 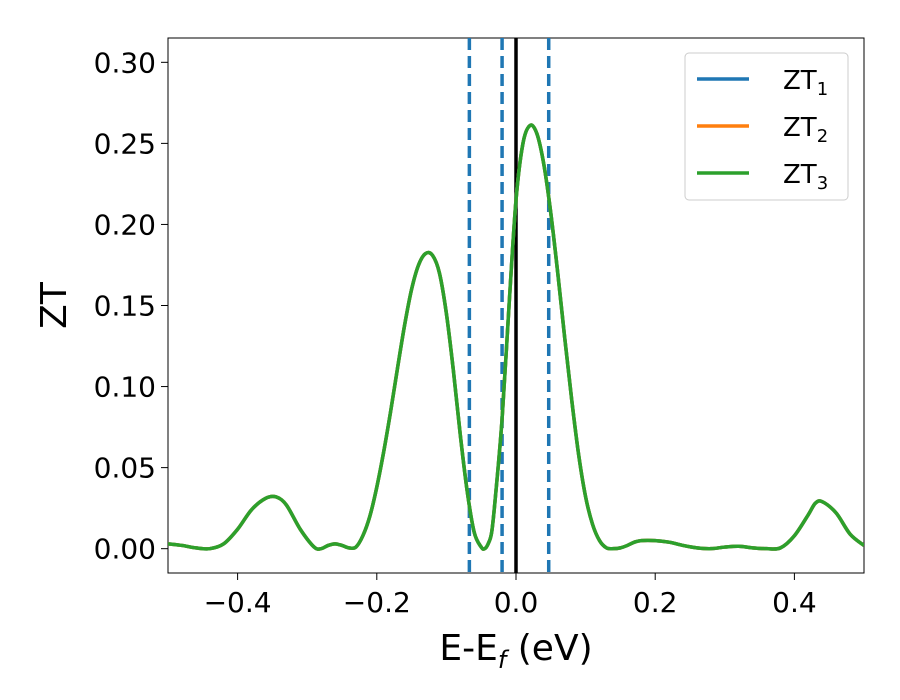 I want to click on legend: ZT1 ZT2 ZT3, so click(x=766, y=126).